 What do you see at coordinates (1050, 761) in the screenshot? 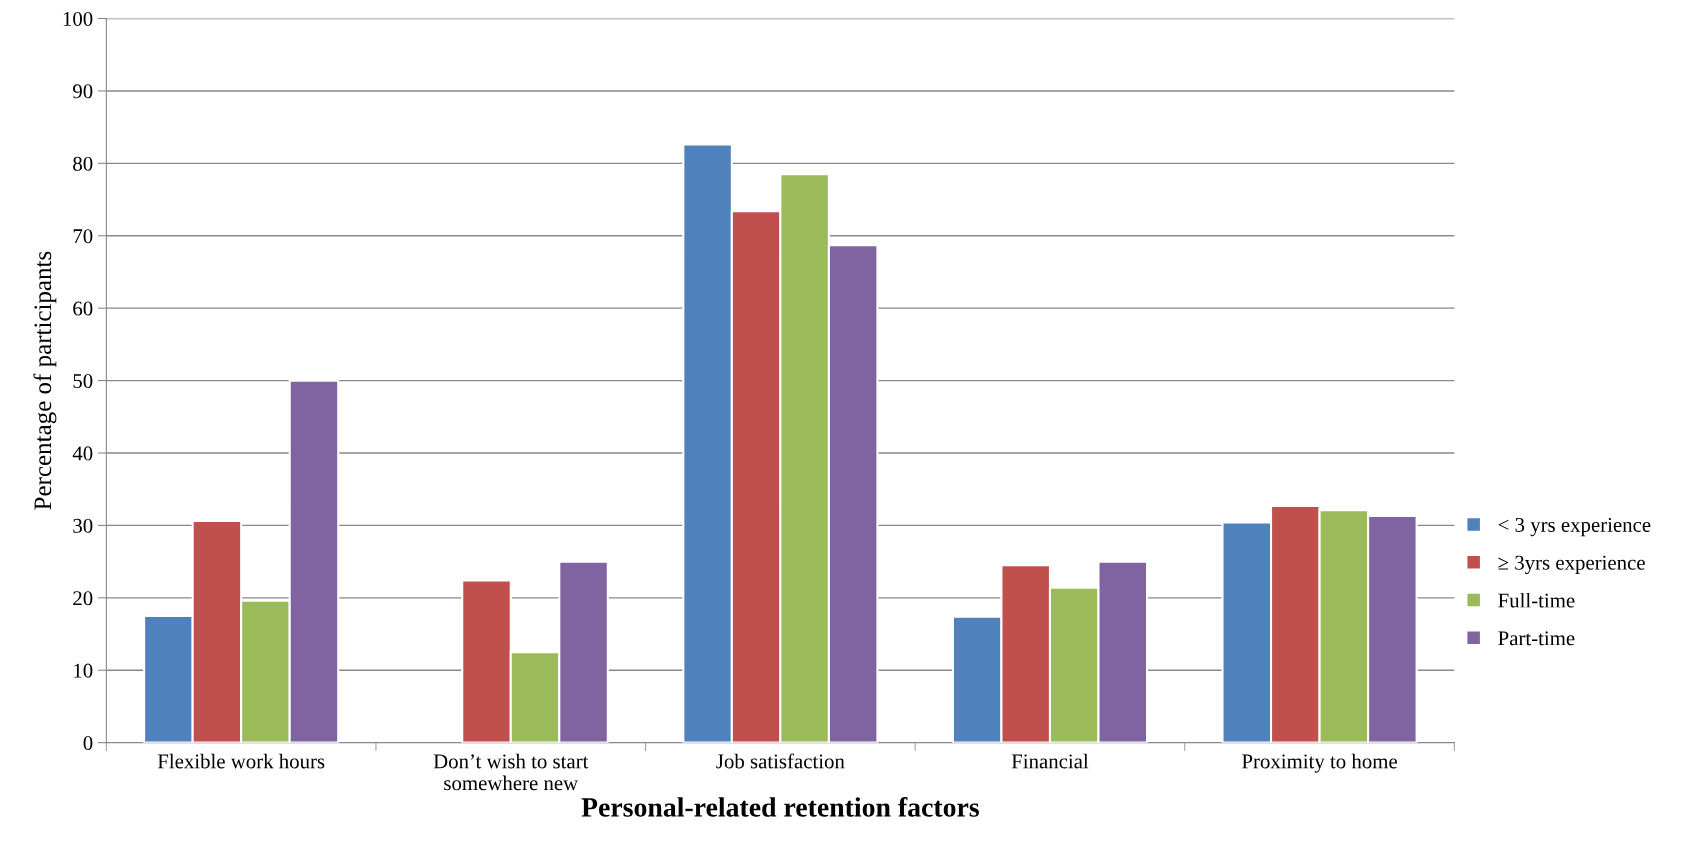
I see `x-tick-label: Financial` at bounding box center [1050, 761].